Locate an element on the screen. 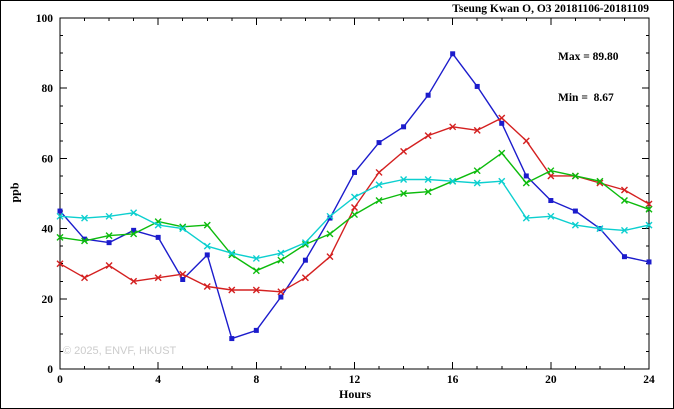  tick-label: 60 is located at coordinates (48, 159).